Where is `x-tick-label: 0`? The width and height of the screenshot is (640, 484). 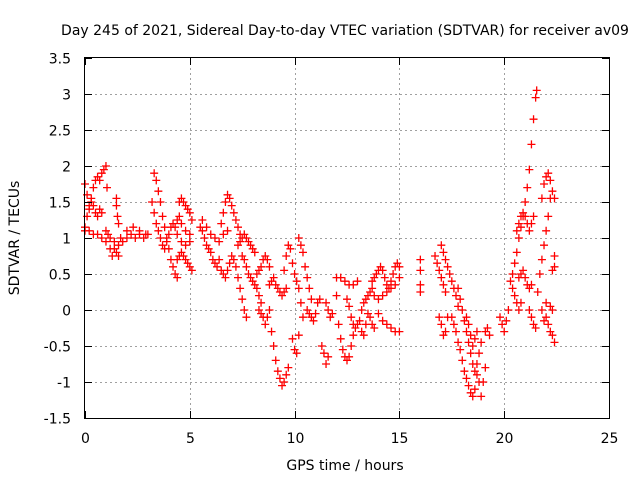 x-tick-label: 0 is located at coordinates (85, 439).